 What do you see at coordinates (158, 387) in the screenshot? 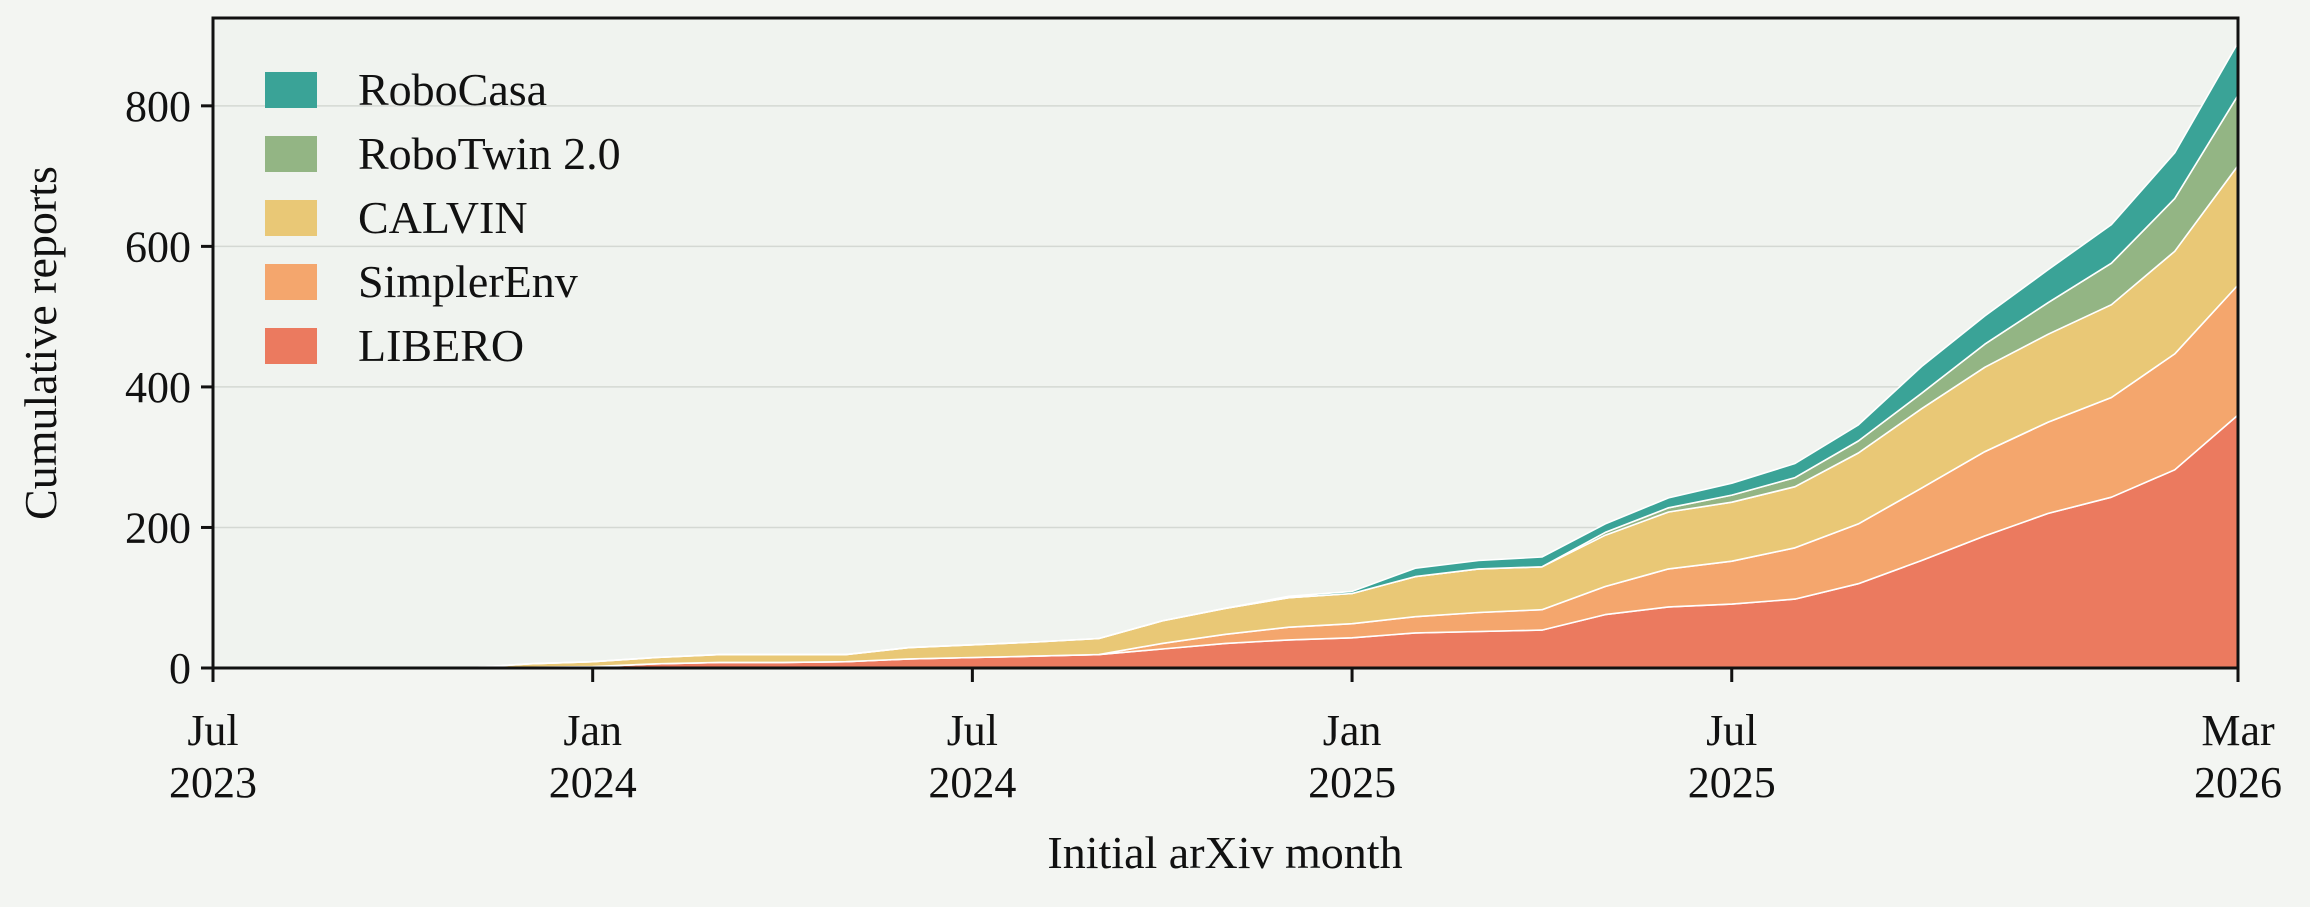
I see `y-tick-label: 400` at bounding box center [158, 387].